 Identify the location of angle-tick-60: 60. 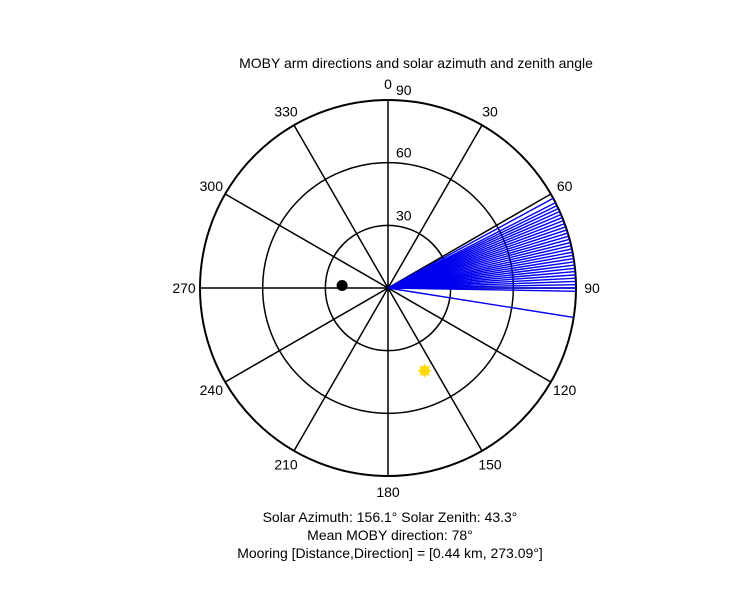
(565, 186).